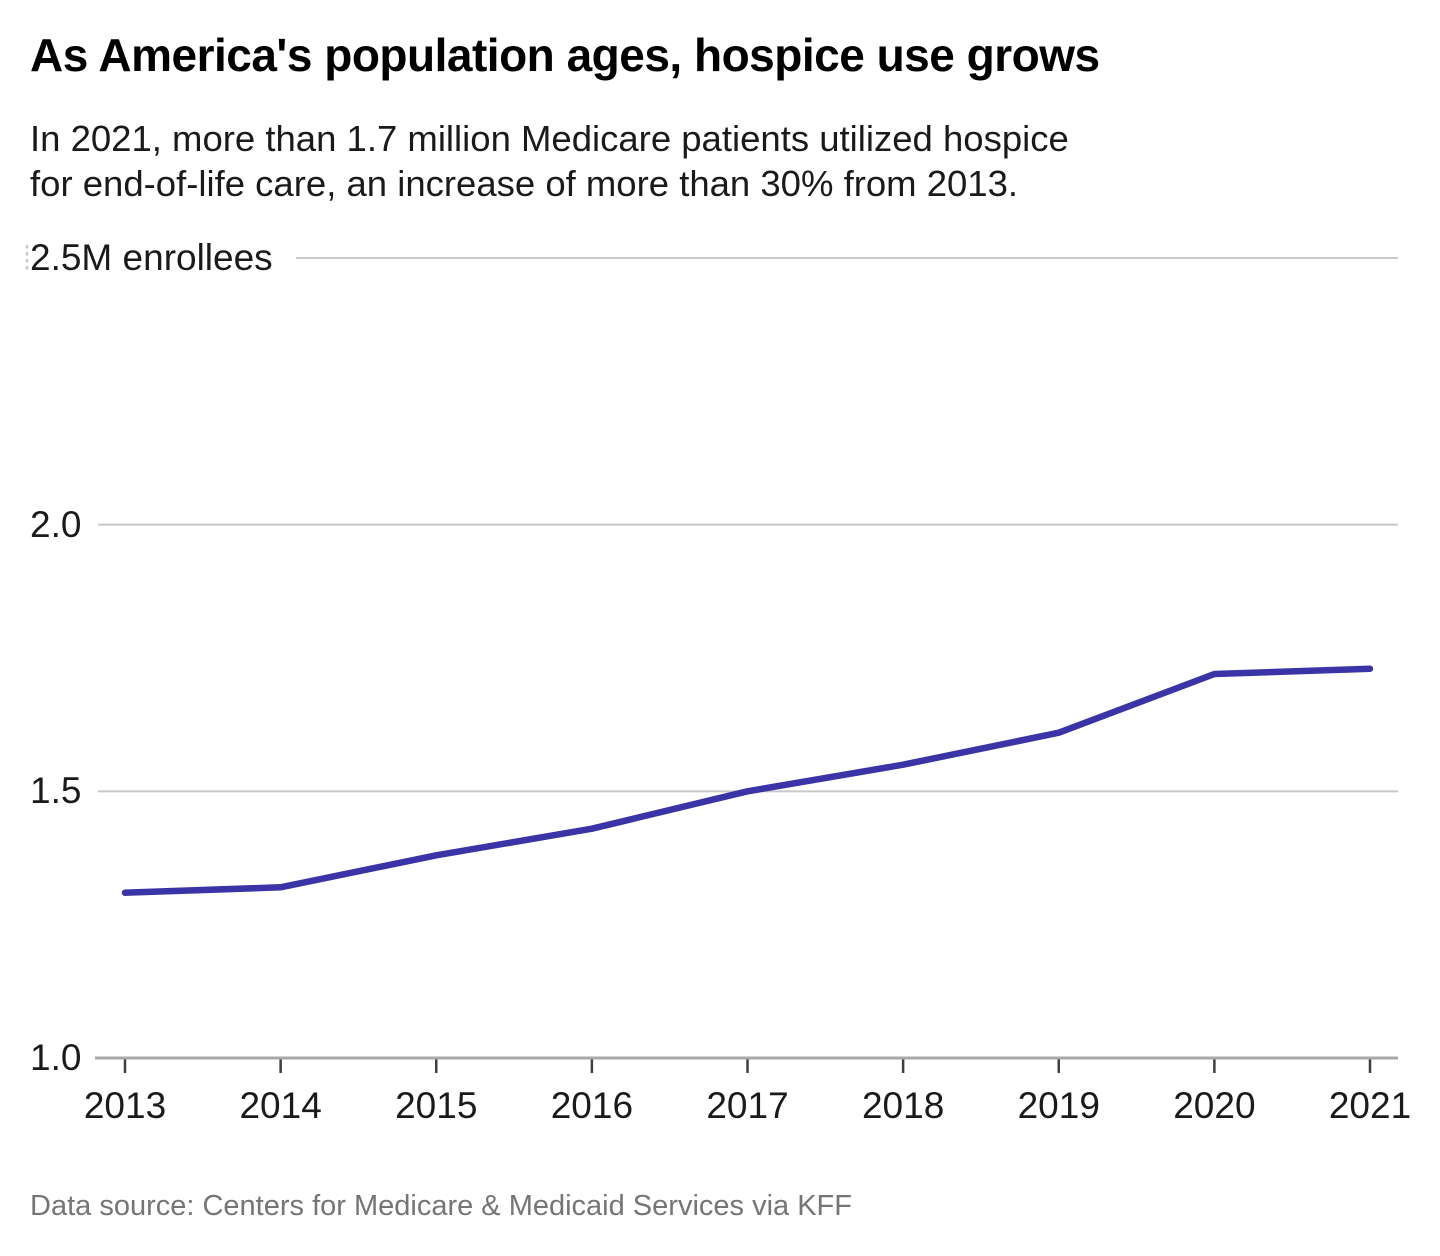 This screenshot has width=1440, height=1256. Describe the element at coordinates (1214, 1105) in the screenshot. I see `x-axis-label: 2020` at that location.